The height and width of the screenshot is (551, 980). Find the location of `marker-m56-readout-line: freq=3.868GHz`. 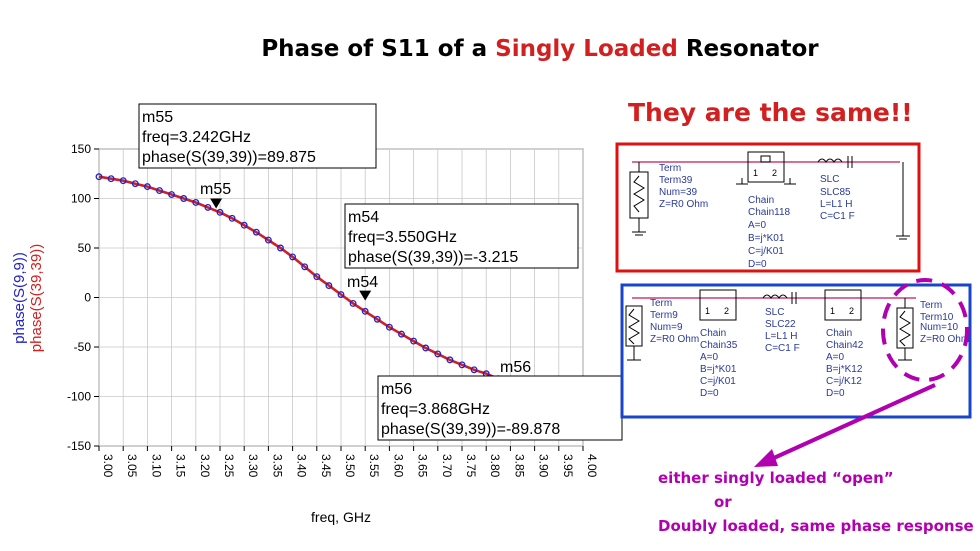

marker-m56-readout-line: freq=3.868GHz is located at coordinates (435, 409).